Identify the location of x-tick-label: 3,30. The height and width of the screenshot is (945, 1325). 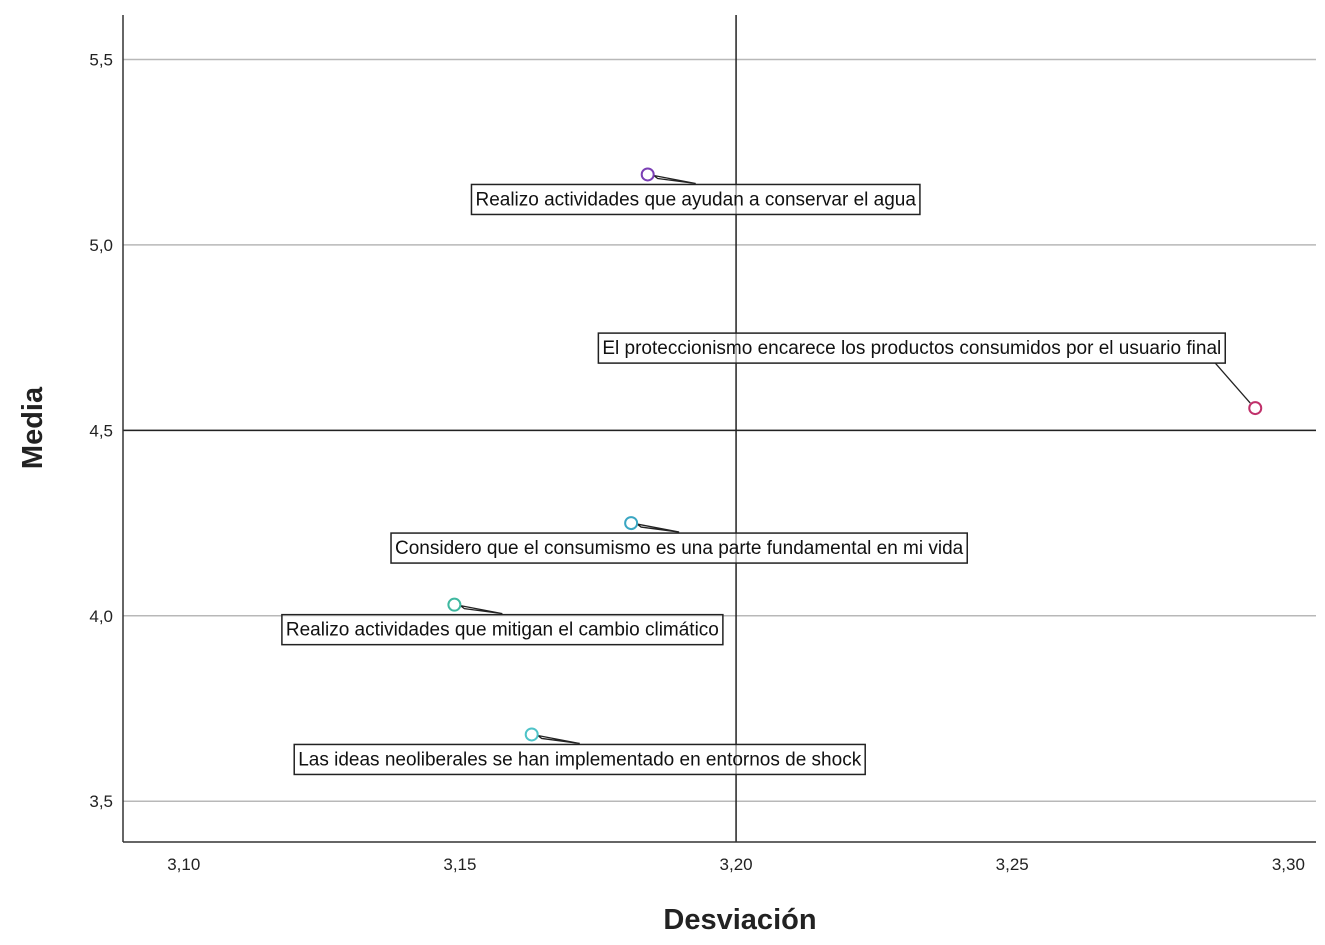
(1288, 864).